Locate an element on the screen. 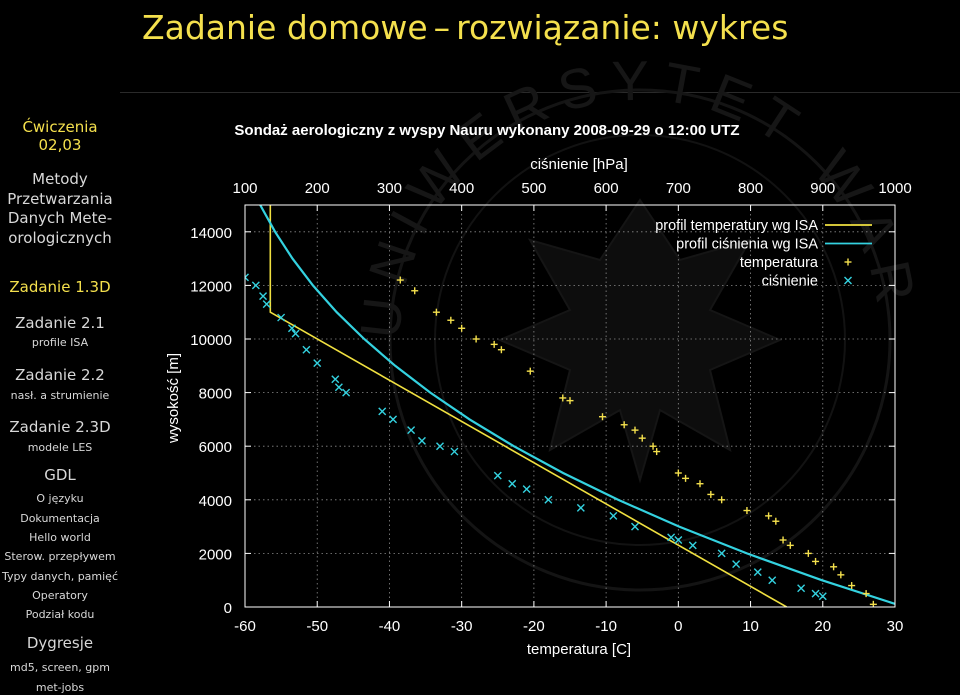  sidebar-item-met-jobs: met-jobs is located at coordinates (60, 687).